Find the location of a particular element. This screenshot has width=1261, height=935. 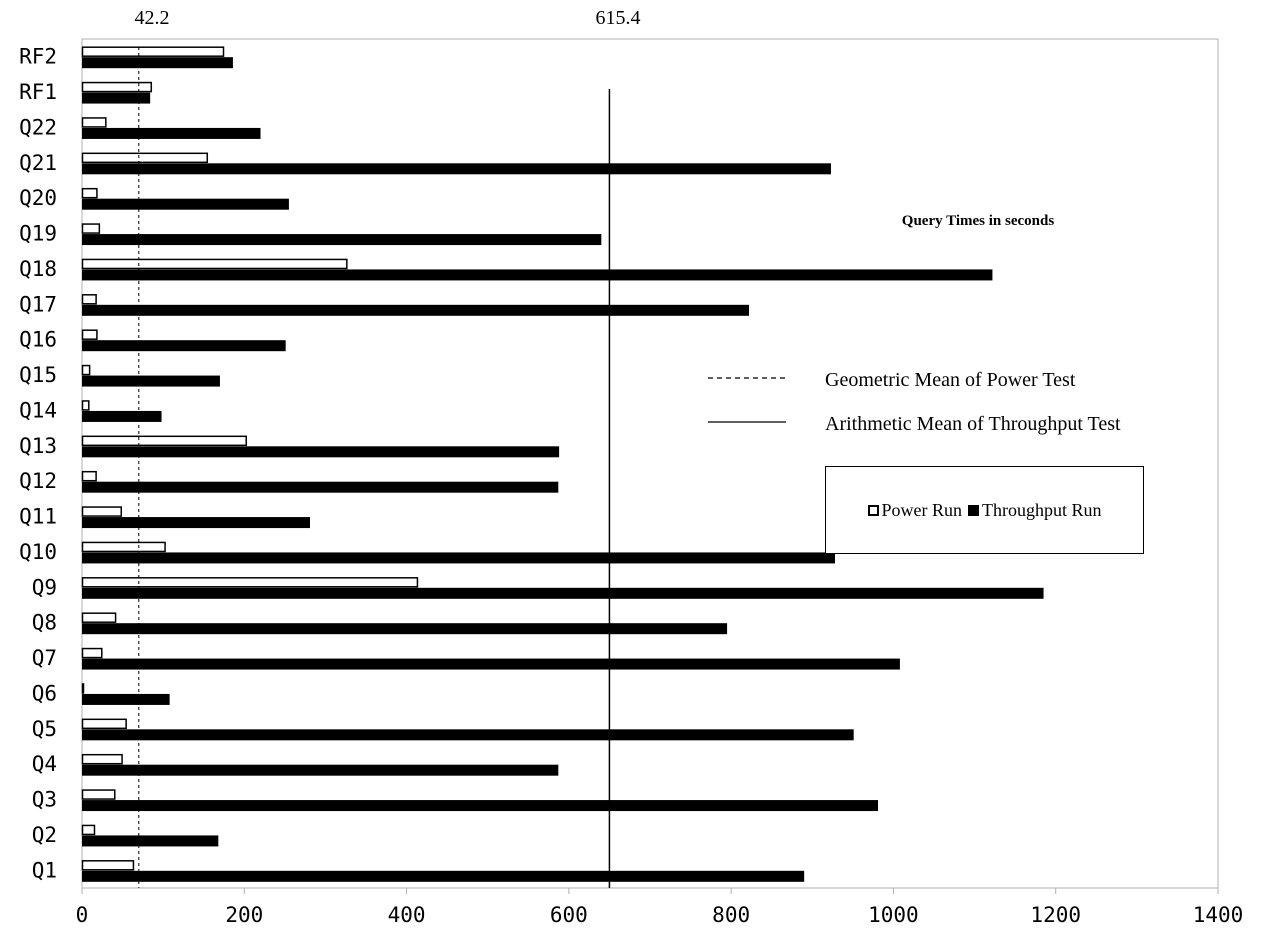

legend-swatch-throughput-run is located at coordinates (973, 510).